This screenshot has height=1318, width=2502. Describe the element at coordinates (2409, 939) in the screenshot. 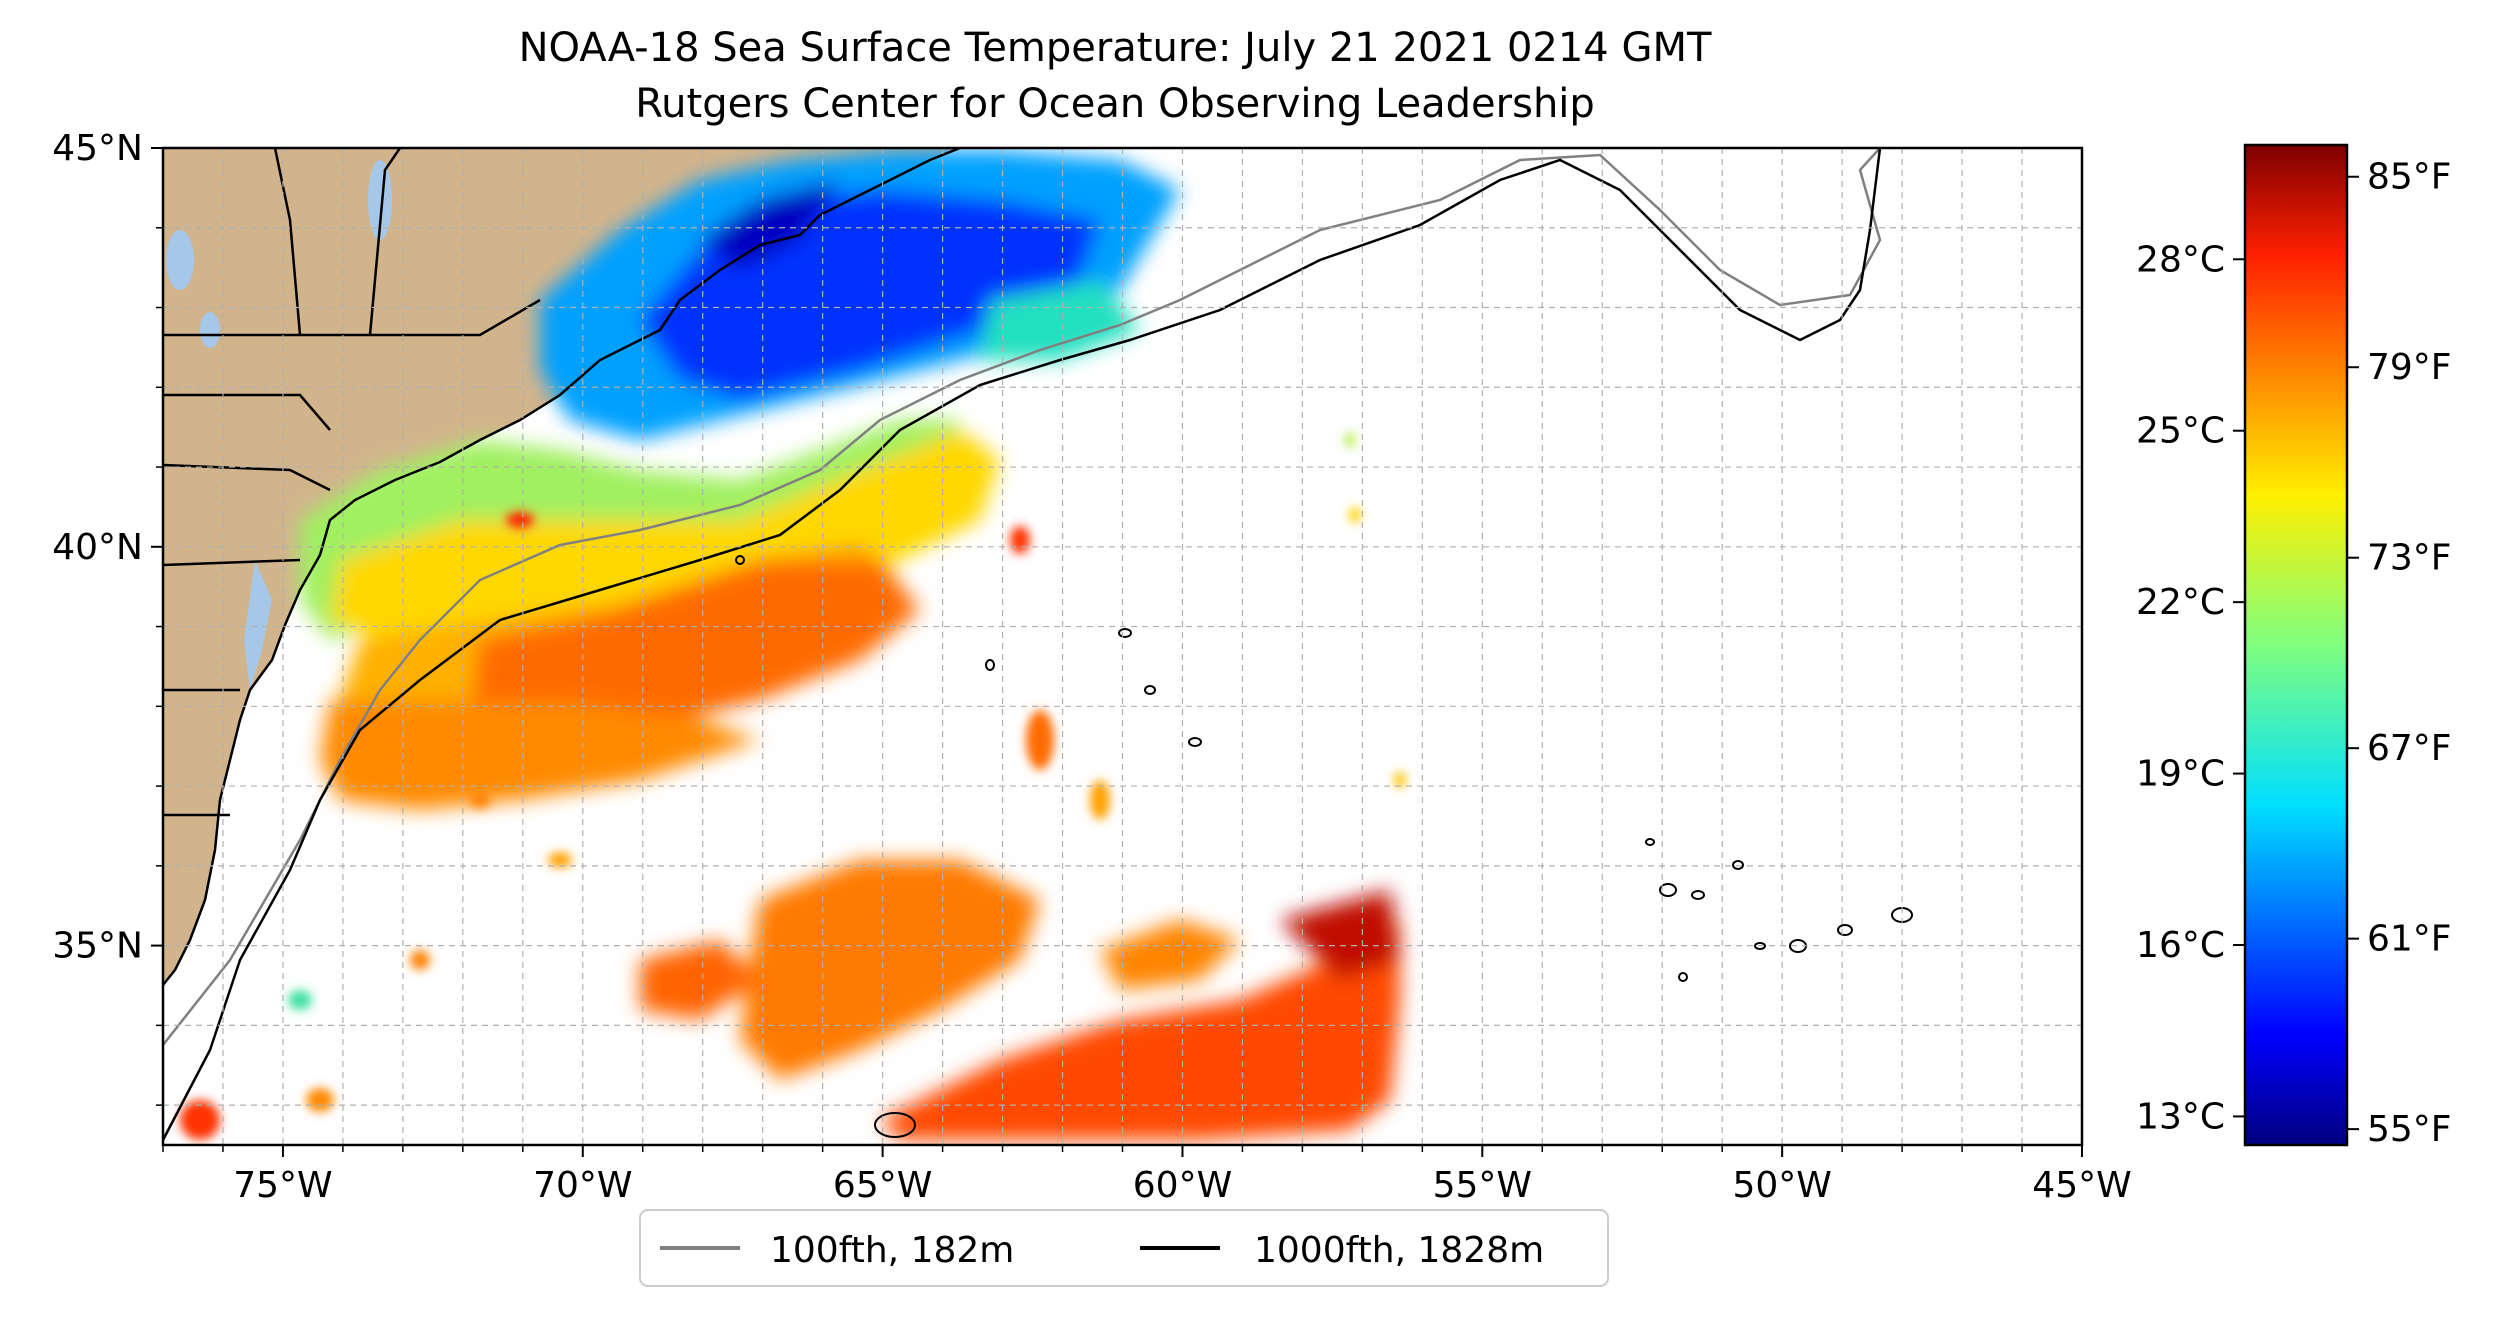

I see `colorbar-label-fahrenheit: 61°F` at that location.